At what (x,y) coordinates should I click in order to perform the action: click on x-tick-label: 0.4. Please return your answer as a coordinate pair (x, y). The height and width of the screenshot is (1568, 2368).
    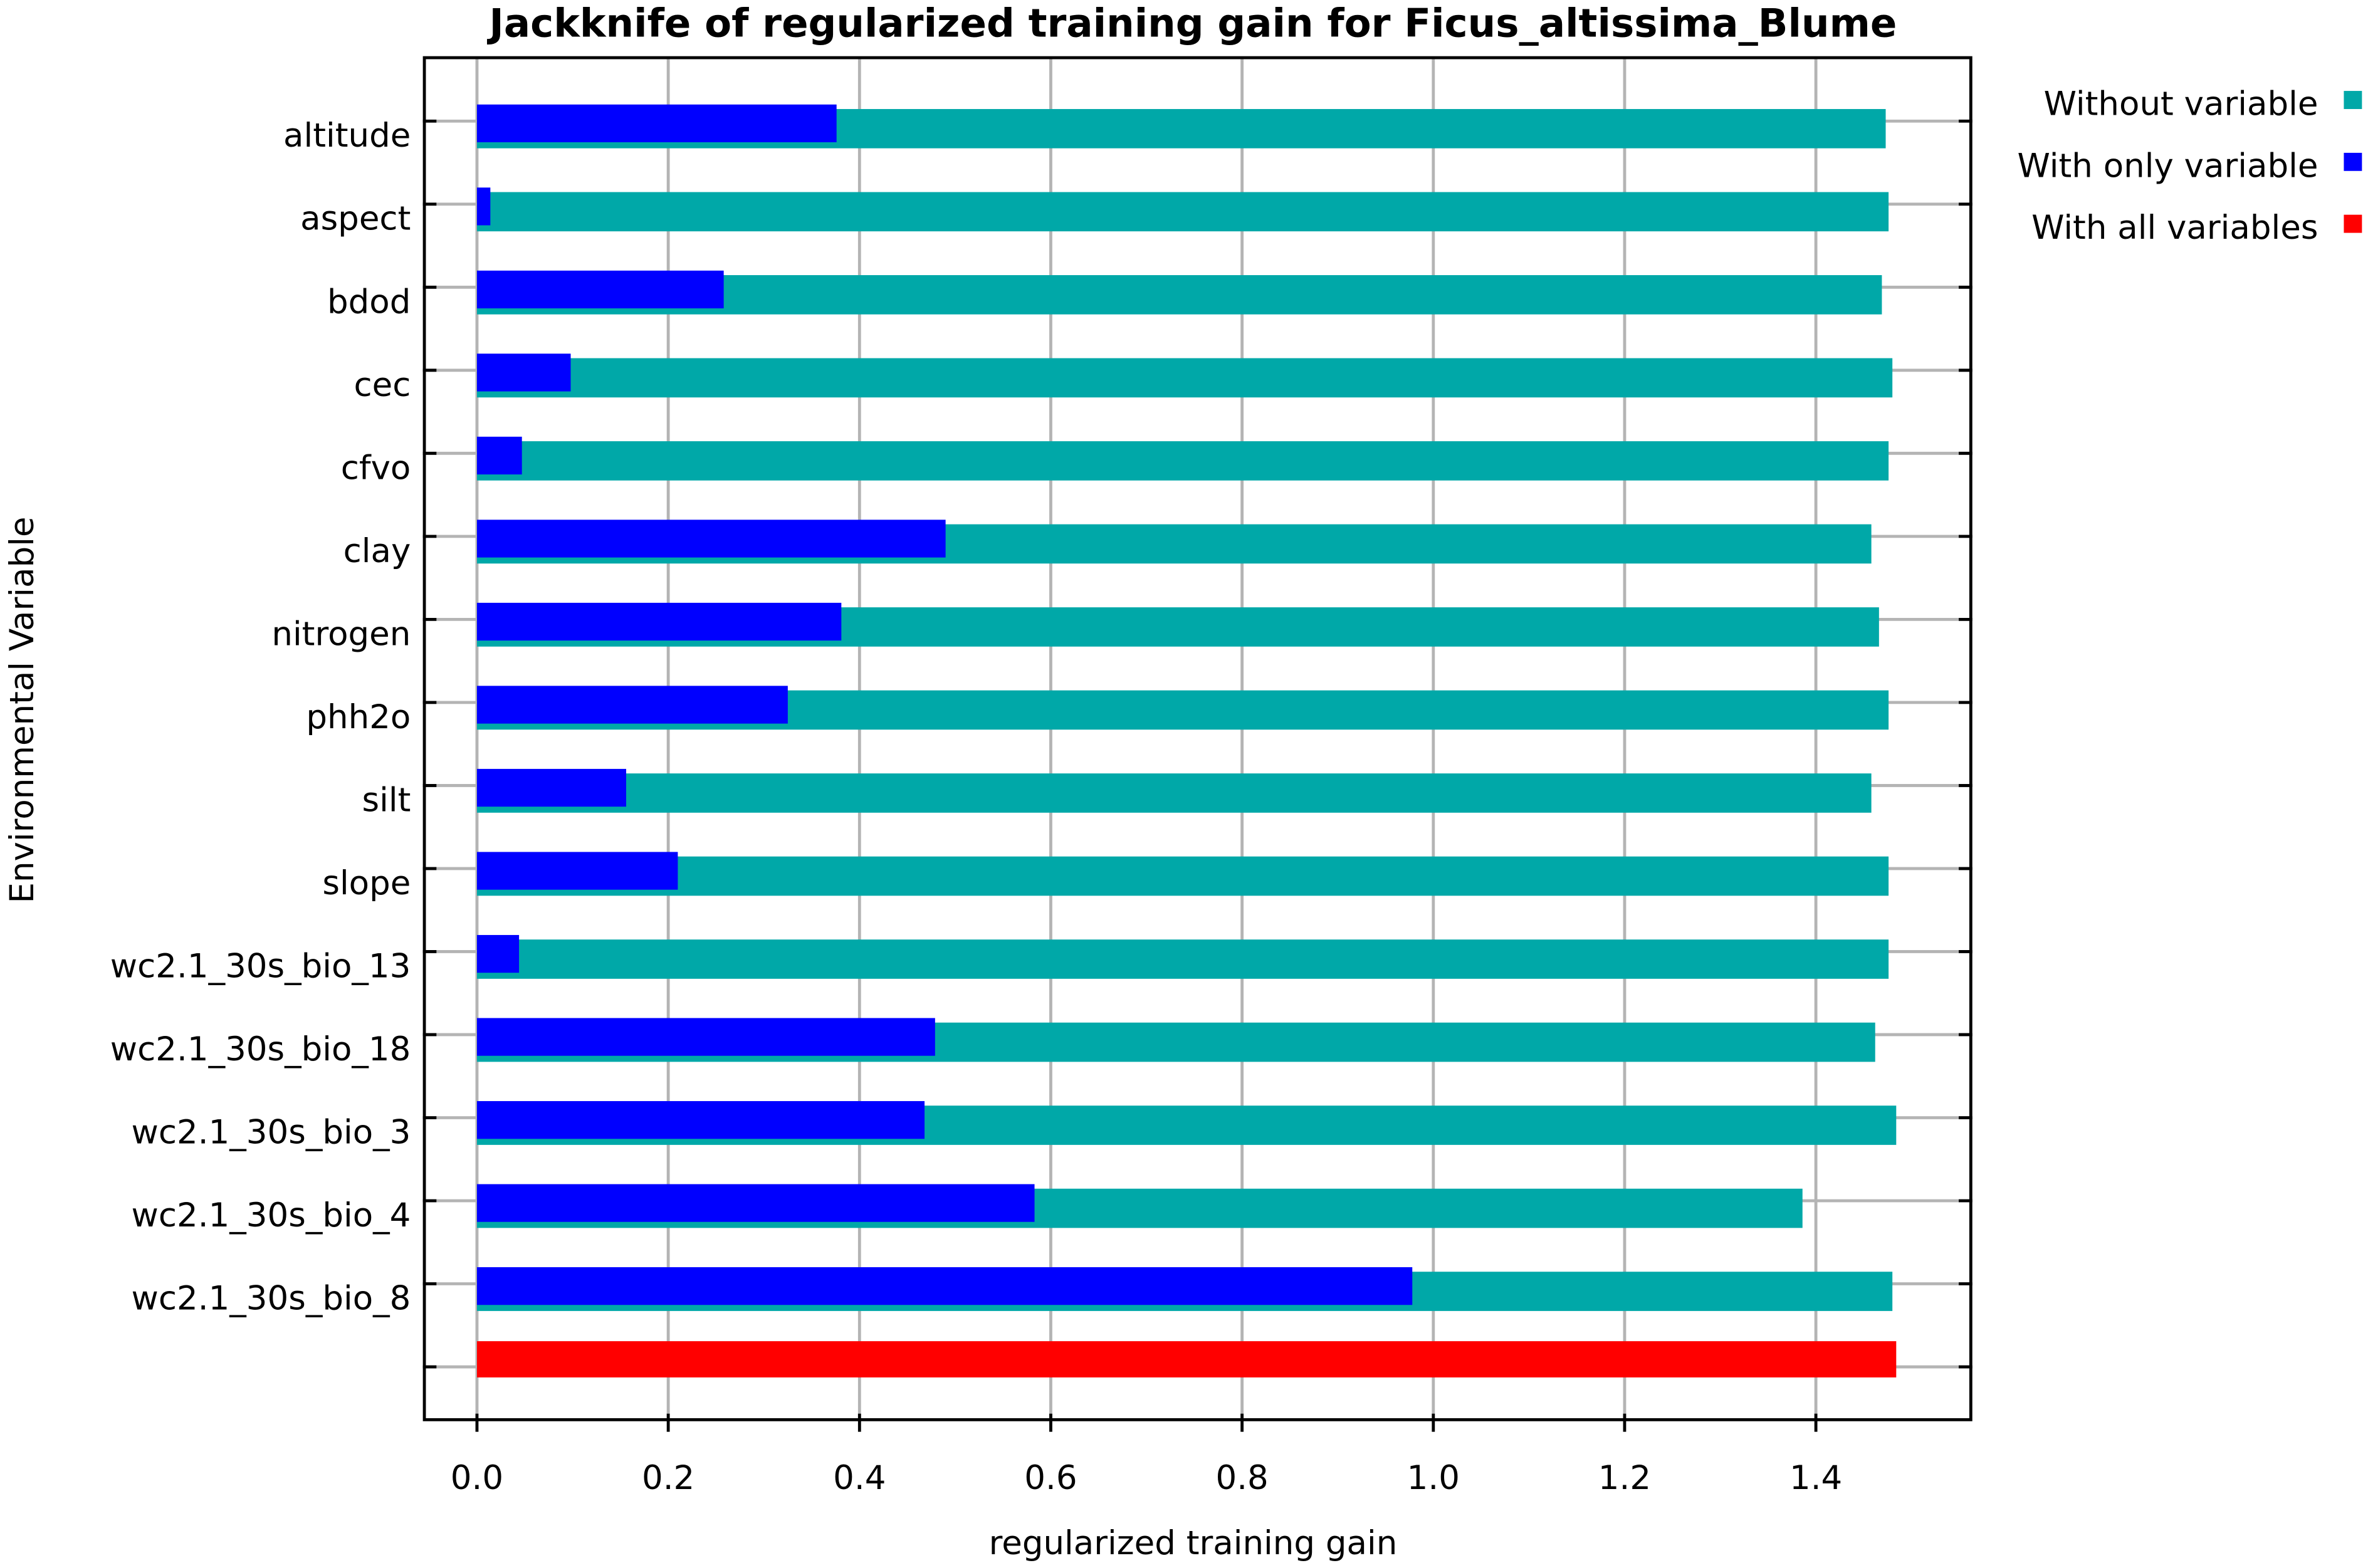
    Looking at the image, I should click on (859, 1478).